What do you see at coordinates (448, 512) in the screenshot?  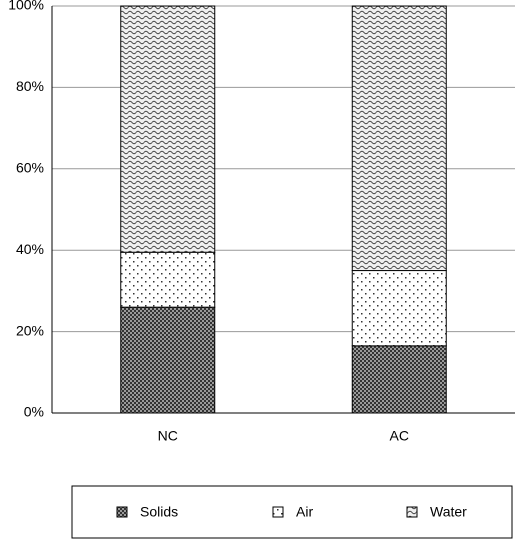 I see `legend-label: Water` at bounding box center [448, 512].